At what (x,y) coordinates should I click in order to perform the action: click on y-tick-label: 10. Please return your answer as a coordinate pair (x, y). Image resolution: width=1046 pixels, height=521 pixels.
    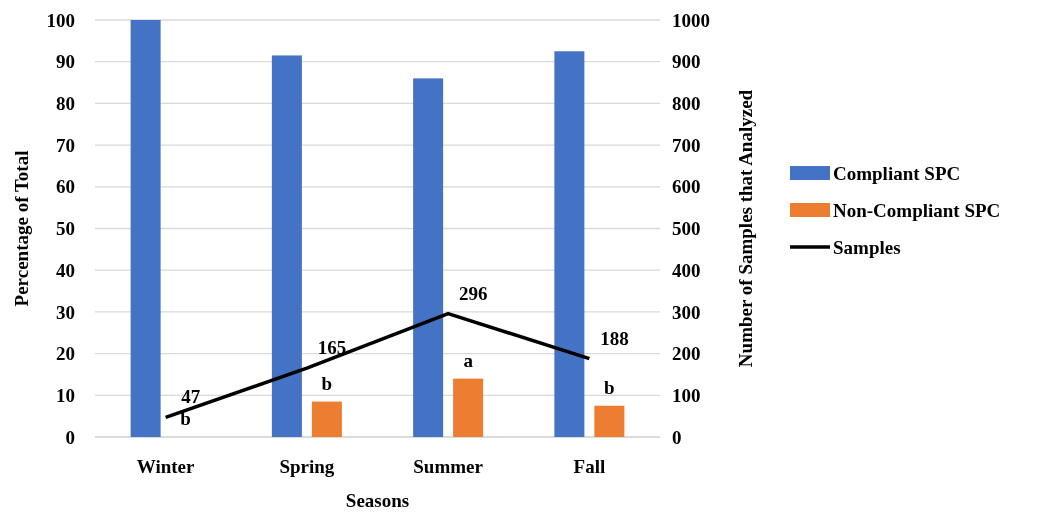
    Looking at the image, I should click on (65, 395).